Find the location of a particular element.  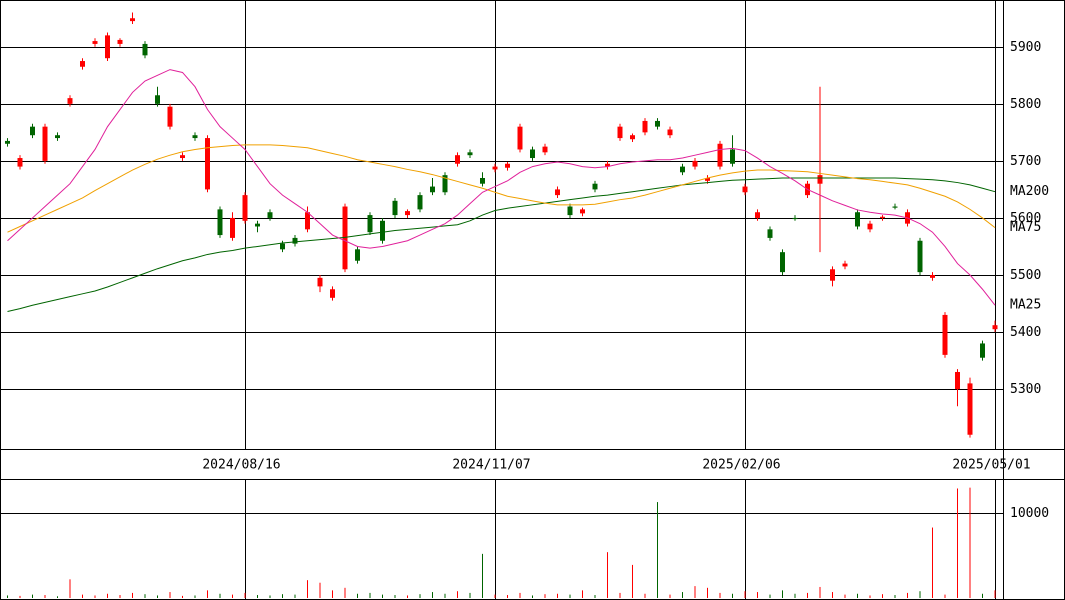

y-tick-label: 5800 is located at coordinates (1025, 104).